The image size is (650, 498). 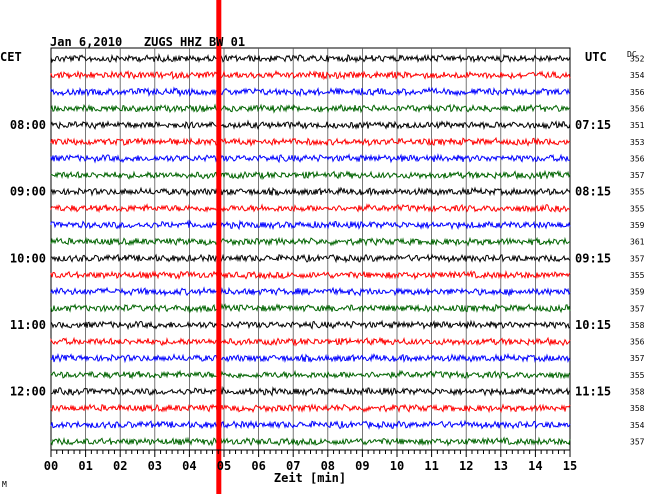 I want to click on cet-hour-label: 08:00, so click(x=28, y=125).